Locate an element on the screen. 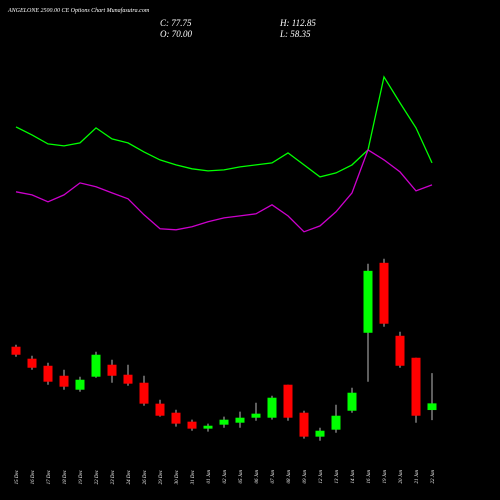 Image resolution: width=500 pixels, height=500 pixels. x-tick-label: 07 Jan is located at coordinates (273, 477).